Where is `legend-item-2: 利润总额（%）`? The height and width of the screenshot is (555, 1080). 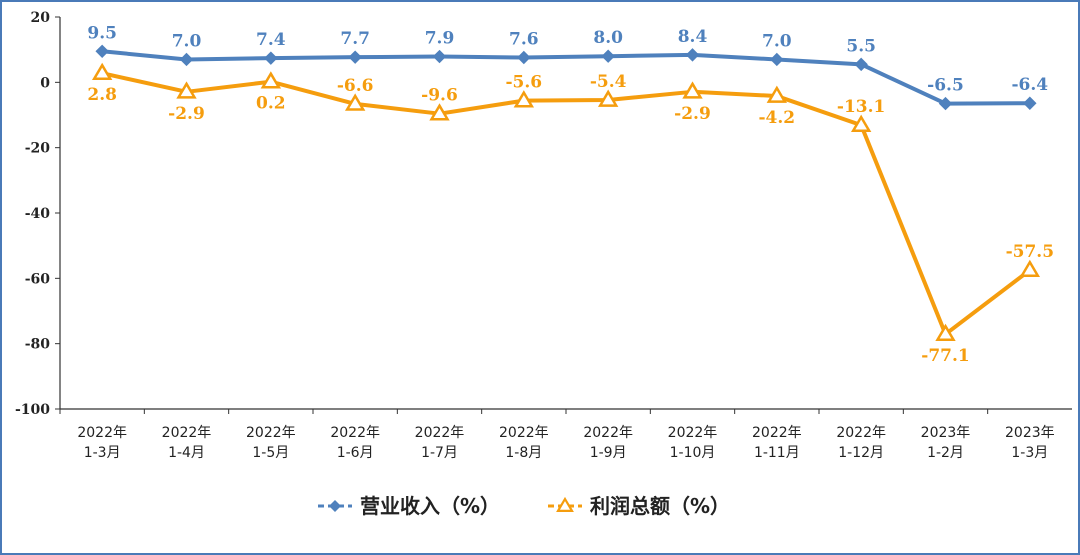 legend-item-2: 利润总额（%） is located at coordinates (639, 506).